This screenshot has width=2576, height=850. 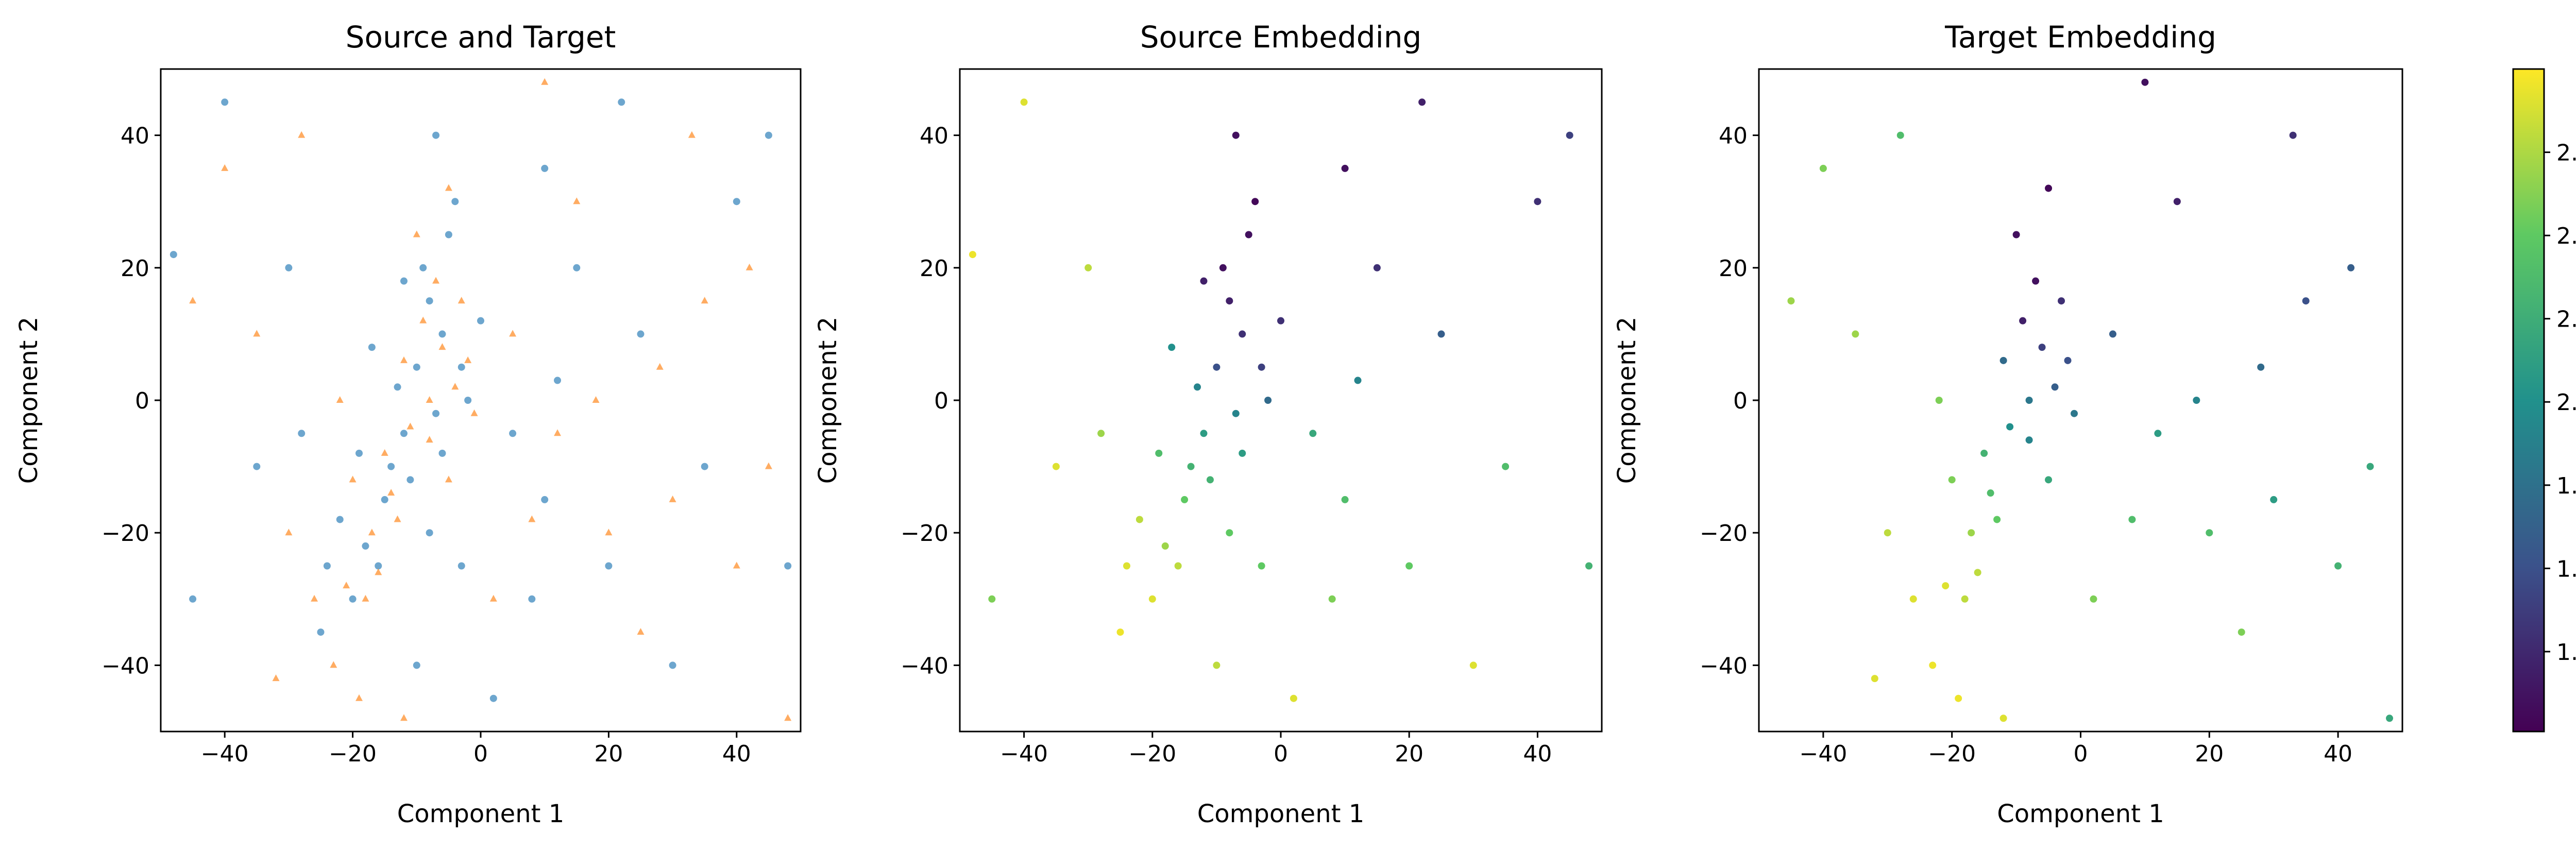 What do you see at coordinates (608, 754) in the screenshot?
I see `x-tick-label: 20` at bounding box center [608, 754].